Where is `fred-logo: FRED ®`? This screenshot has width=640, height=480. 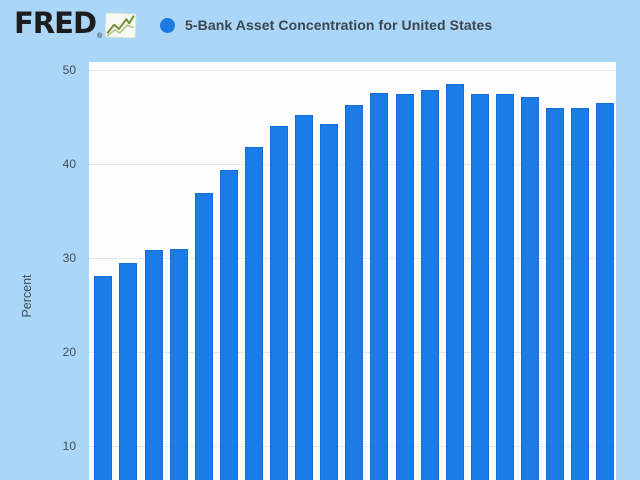
fred-logo: FRED ® is located at coordinates (75, 24).